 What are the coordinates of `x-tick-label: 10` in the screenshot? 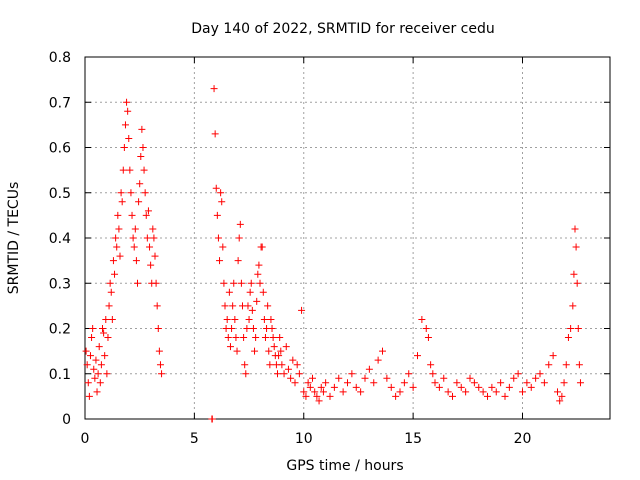 It's located at (304, 439).